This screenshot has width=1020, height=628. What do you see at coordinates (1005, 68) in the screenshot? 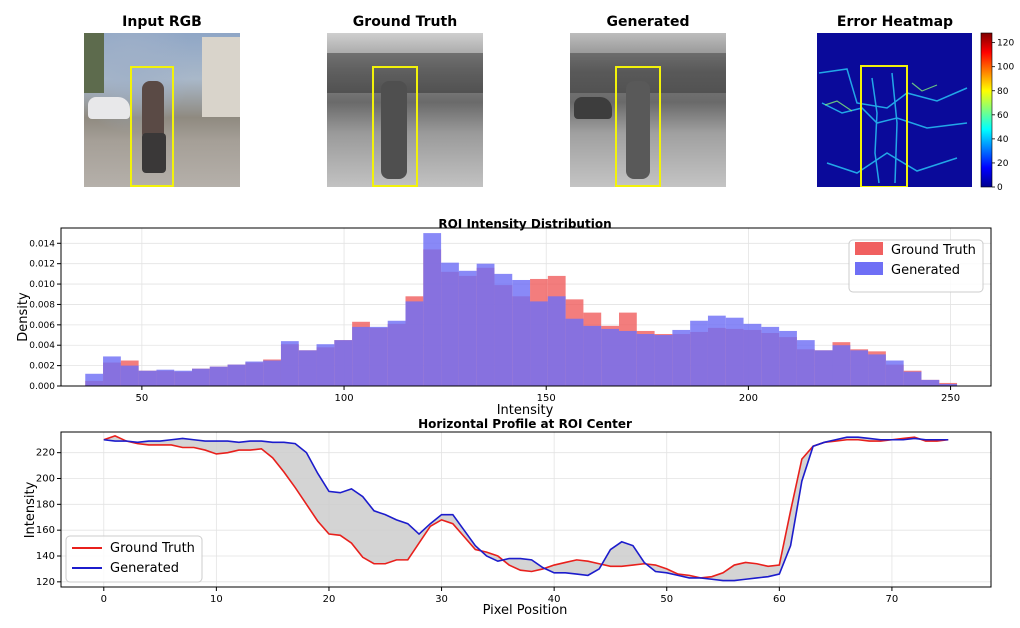
I see `colorbar-tick-label: 100` at bounding box center [1005, 68].